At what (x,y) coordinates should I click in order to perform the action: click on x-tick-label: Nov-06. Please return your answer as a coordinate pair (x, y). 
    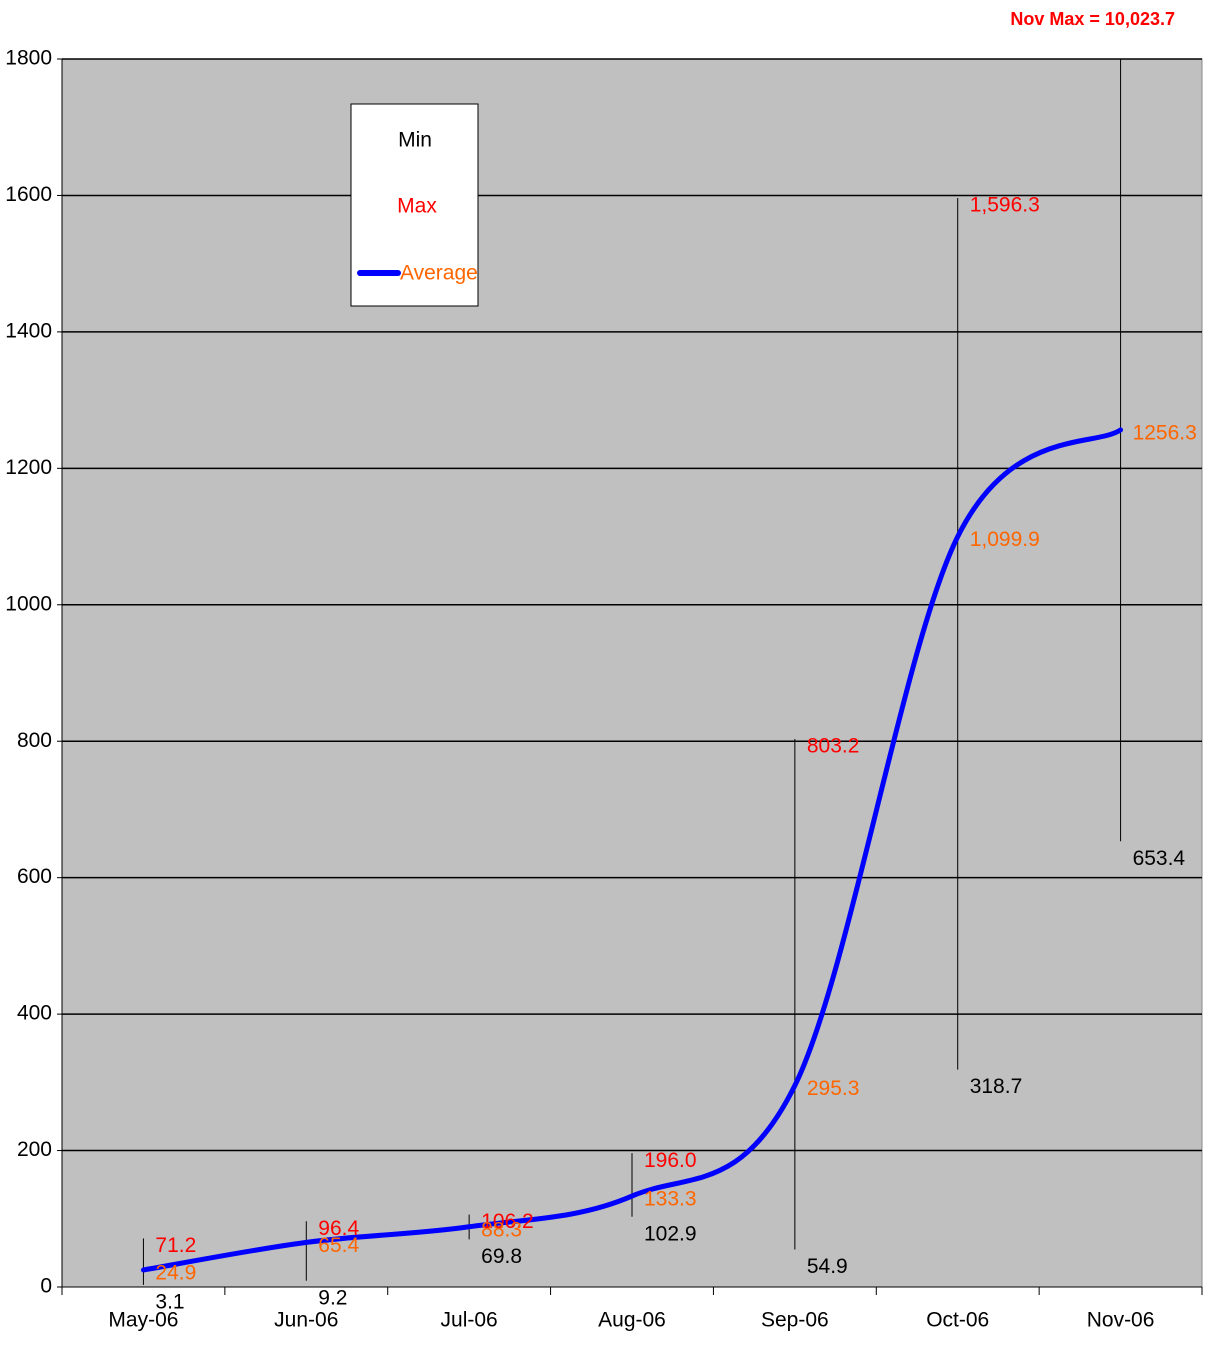
    Looking at the image, I should click on (1121, 1320).